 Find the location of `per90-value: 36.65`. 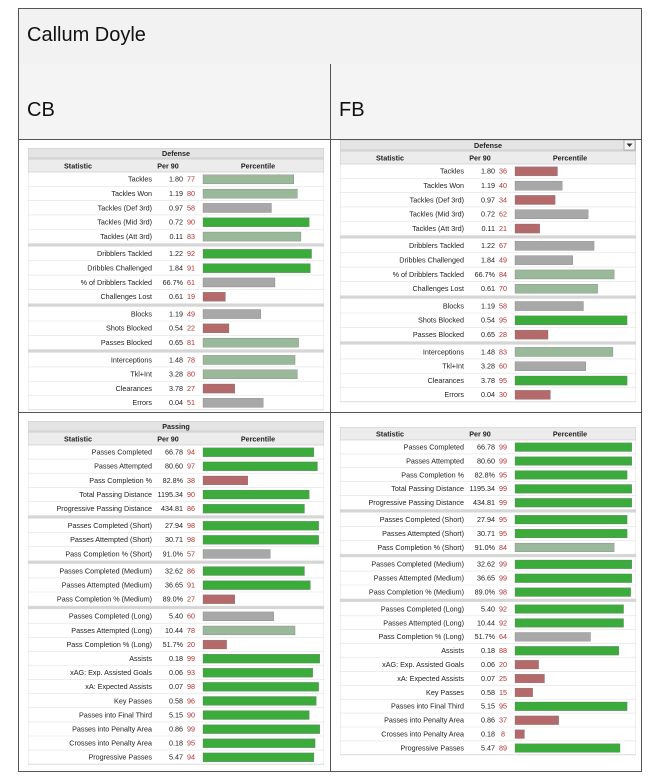

per90-value: 36.65 is located at coordinates (174, 584).